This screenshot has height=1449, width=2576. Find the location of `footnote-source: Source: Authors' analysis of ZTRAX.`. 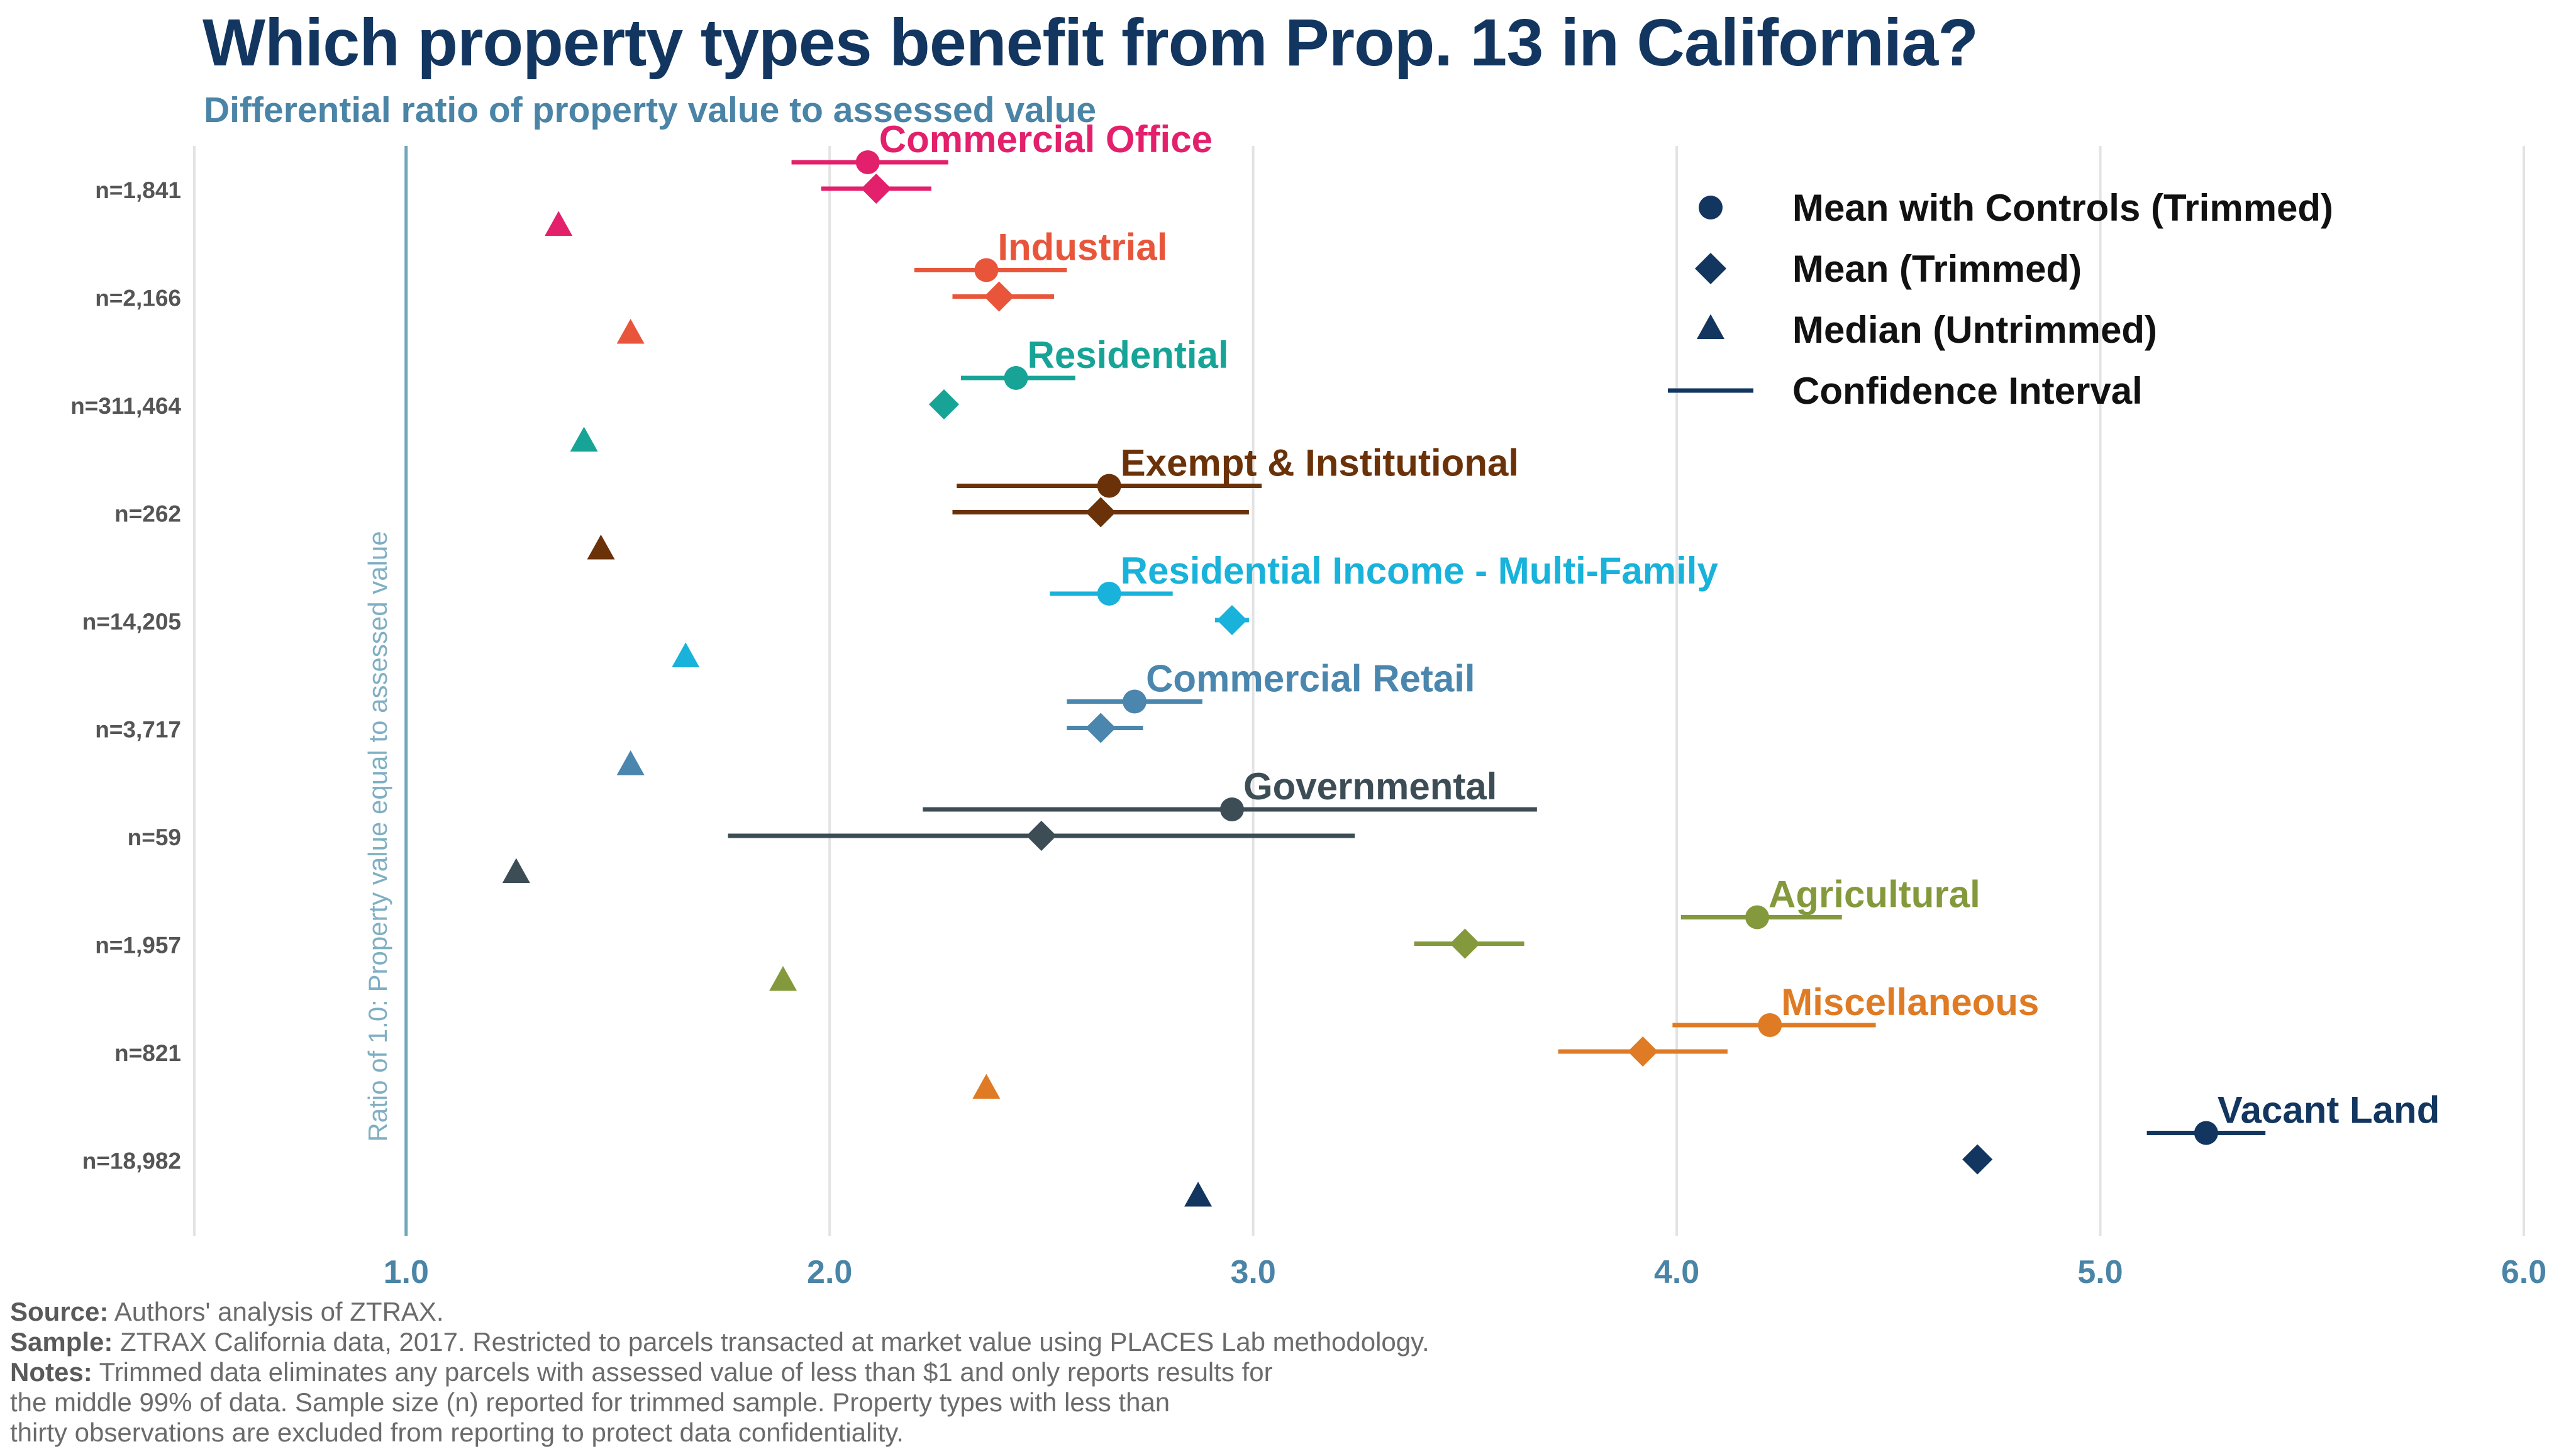

footnote-source: Source: Authors' analysis of ZTRAX. is located at coordinates (720, 1312).